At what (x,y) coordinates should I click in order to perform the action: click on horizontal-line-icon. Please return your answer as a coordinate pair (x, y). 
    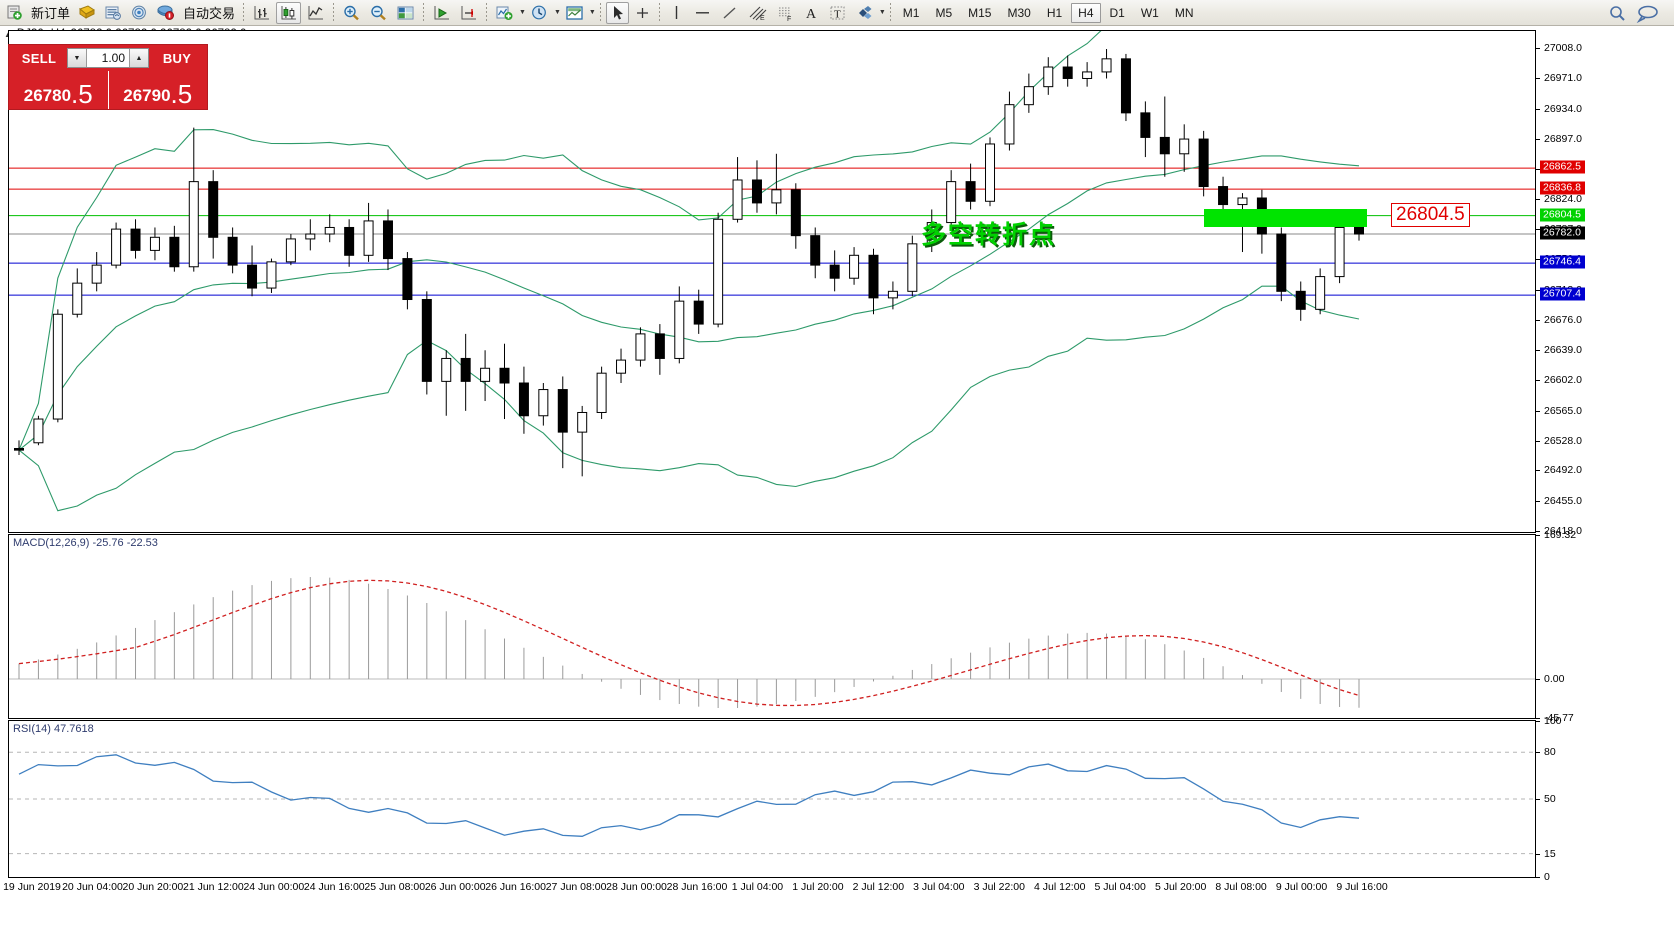
    Looking at the image, I should click on (702, 13).